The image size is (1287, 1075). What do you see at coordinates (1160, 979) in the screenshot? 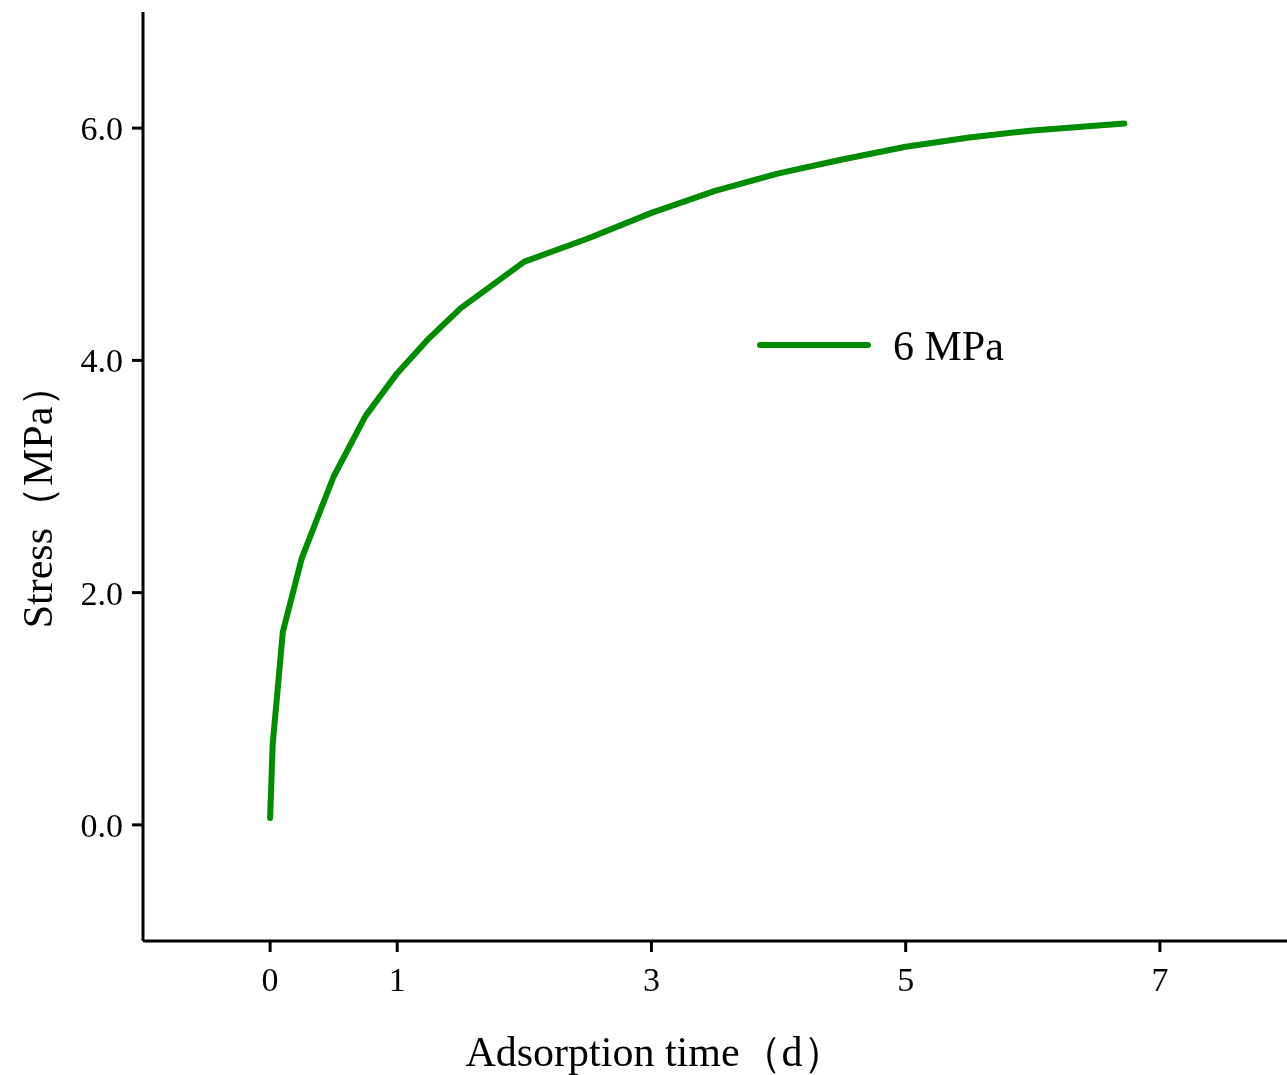
I see `x-tick-label: 7` at bounding box center [1160, 979].